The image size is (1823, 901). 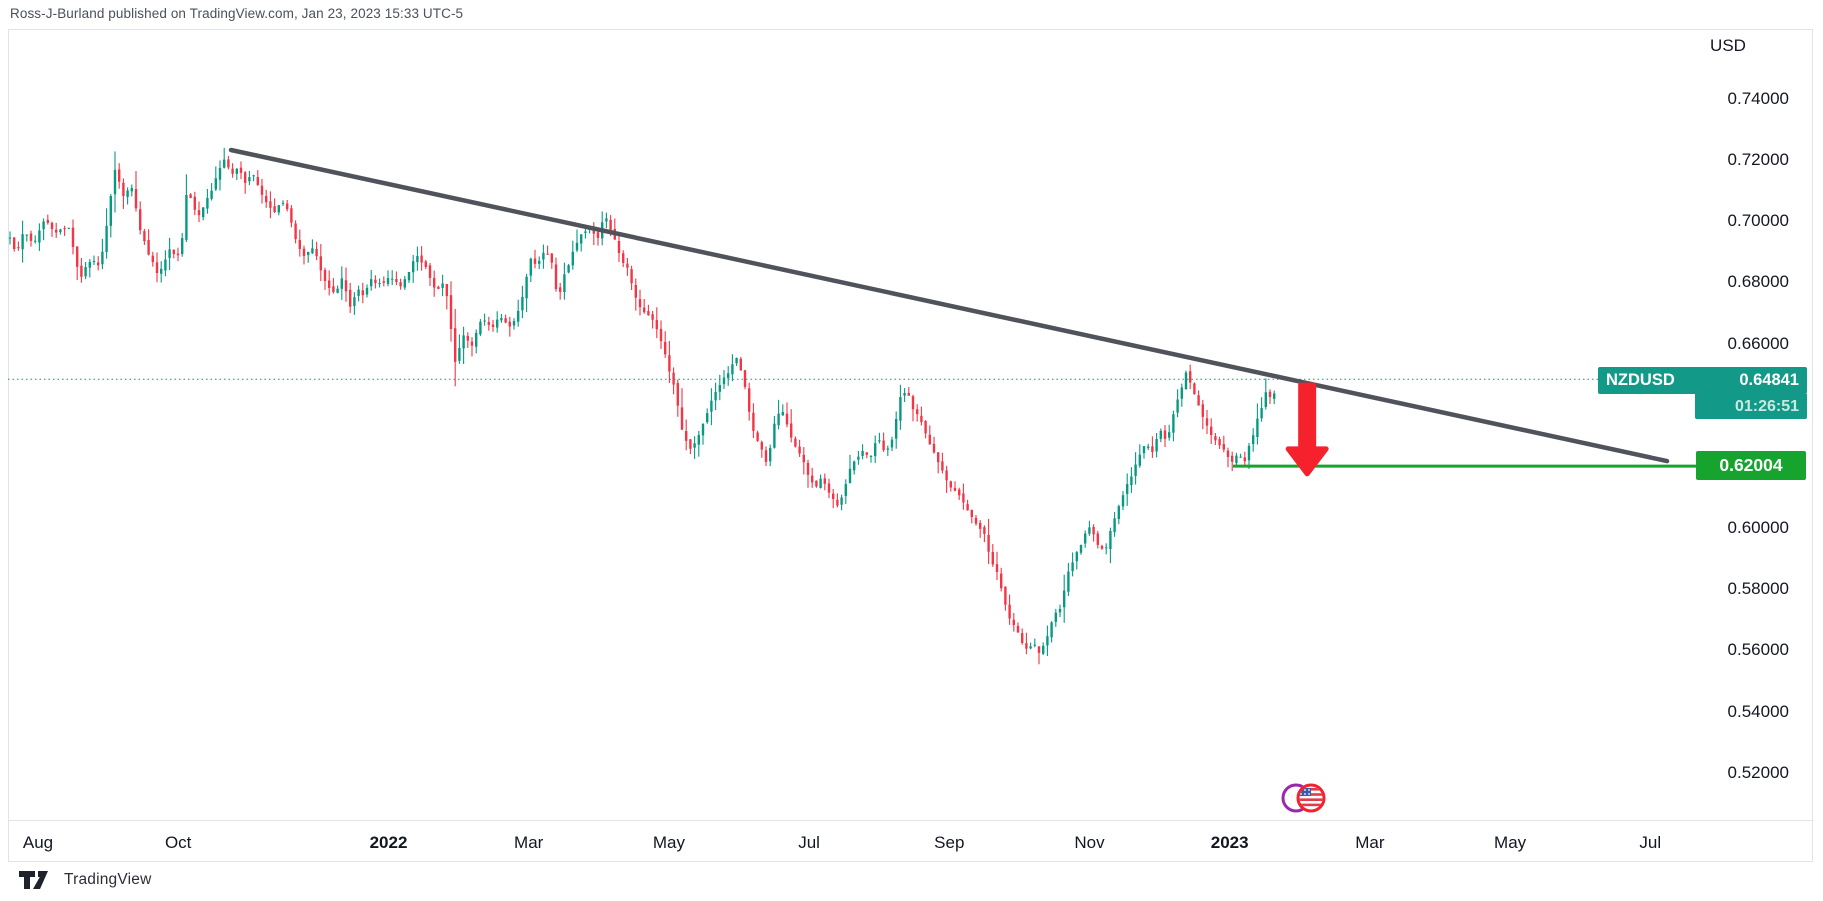 I want to click on tradingview-logo-icon, so click(x=37, y=880).